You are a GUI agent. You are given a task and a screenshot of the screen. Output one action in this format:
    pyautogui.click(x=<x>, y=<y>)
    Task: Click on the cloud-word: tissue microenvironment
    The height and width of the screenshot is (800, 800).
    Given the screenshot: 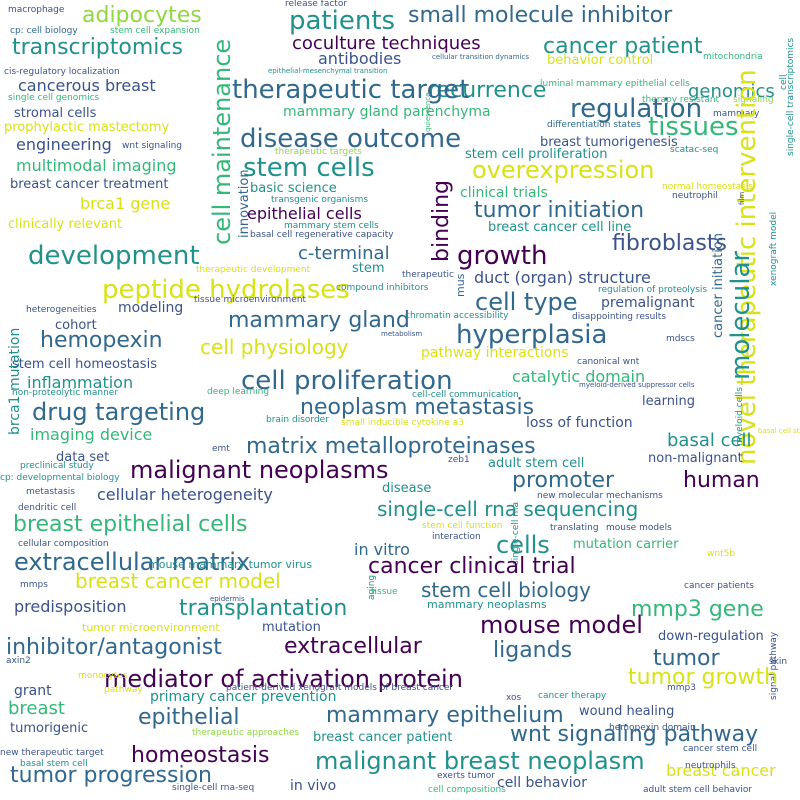 What is the action you would take?
    pyautogui.click(x=250, y=300)
    